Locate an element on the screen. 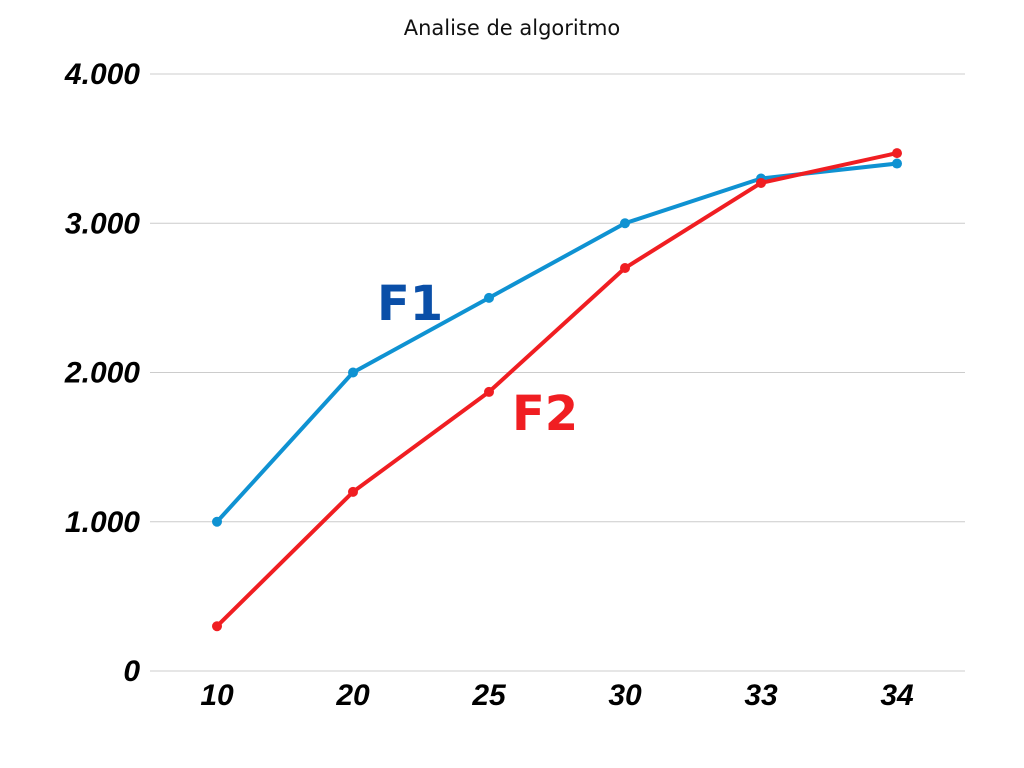 This screenshot has width=1024, height=768. y-tick-label: 3.000 is located at coordinates (102, 223).